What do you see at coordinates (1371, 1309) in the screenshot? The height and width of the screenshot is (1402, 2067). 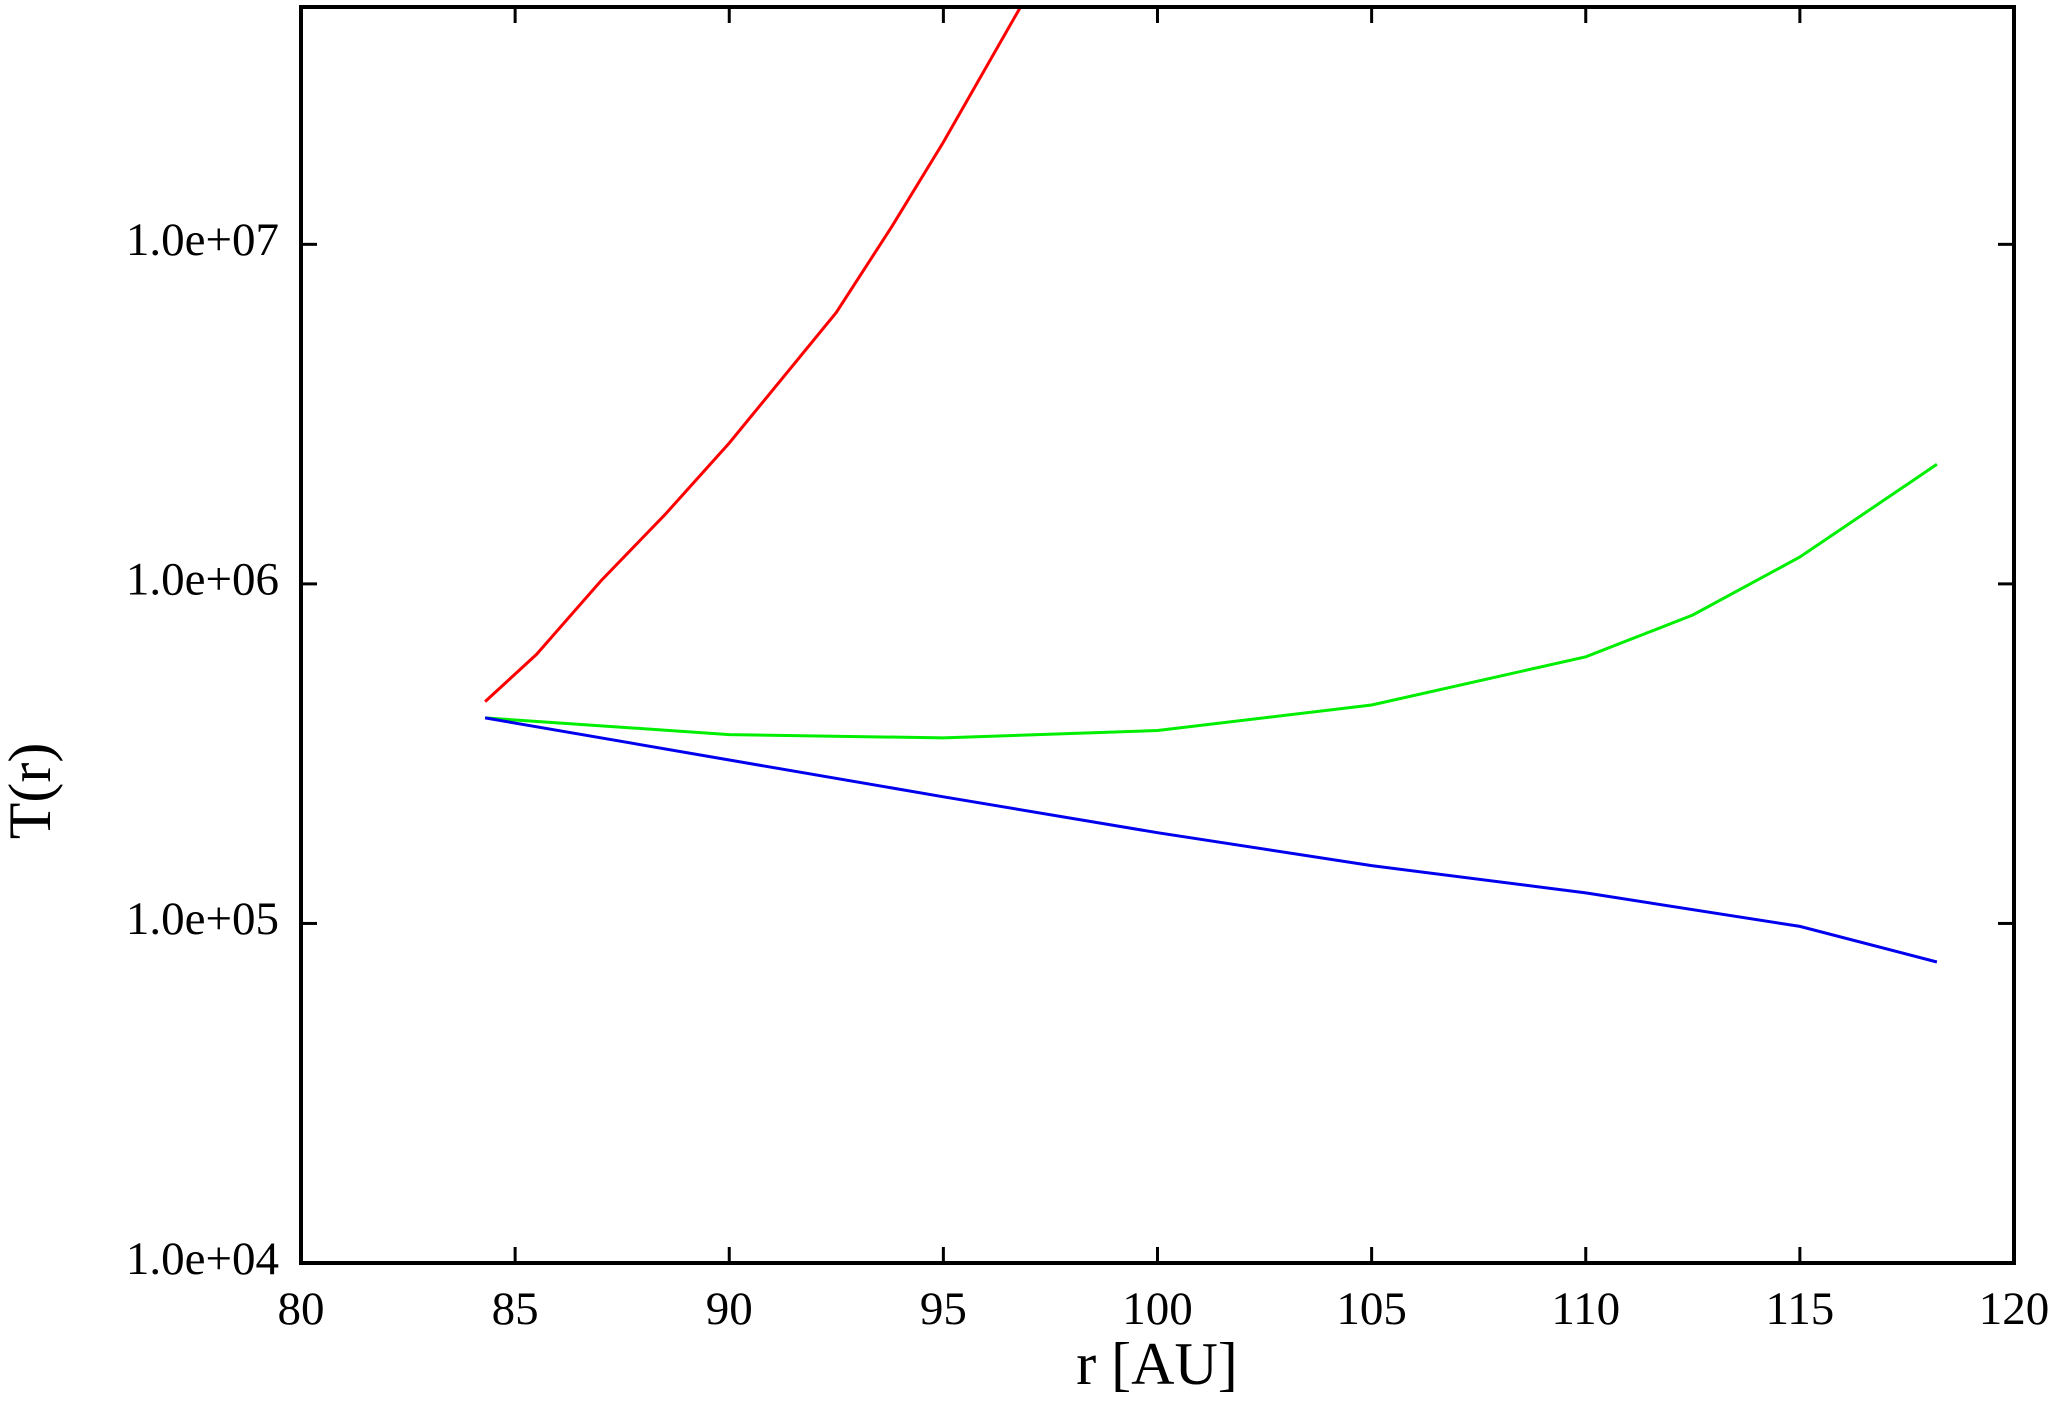 I see `x-tick-label: 105` at bounding box center [1371, 1309].